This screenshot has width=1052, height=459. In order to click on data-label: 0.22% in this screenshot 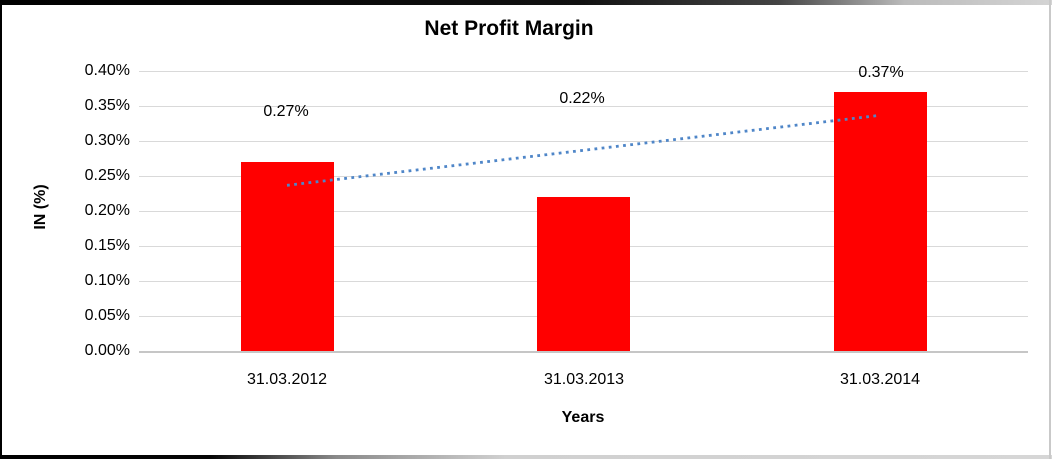, I will do `click(582, 98)`.